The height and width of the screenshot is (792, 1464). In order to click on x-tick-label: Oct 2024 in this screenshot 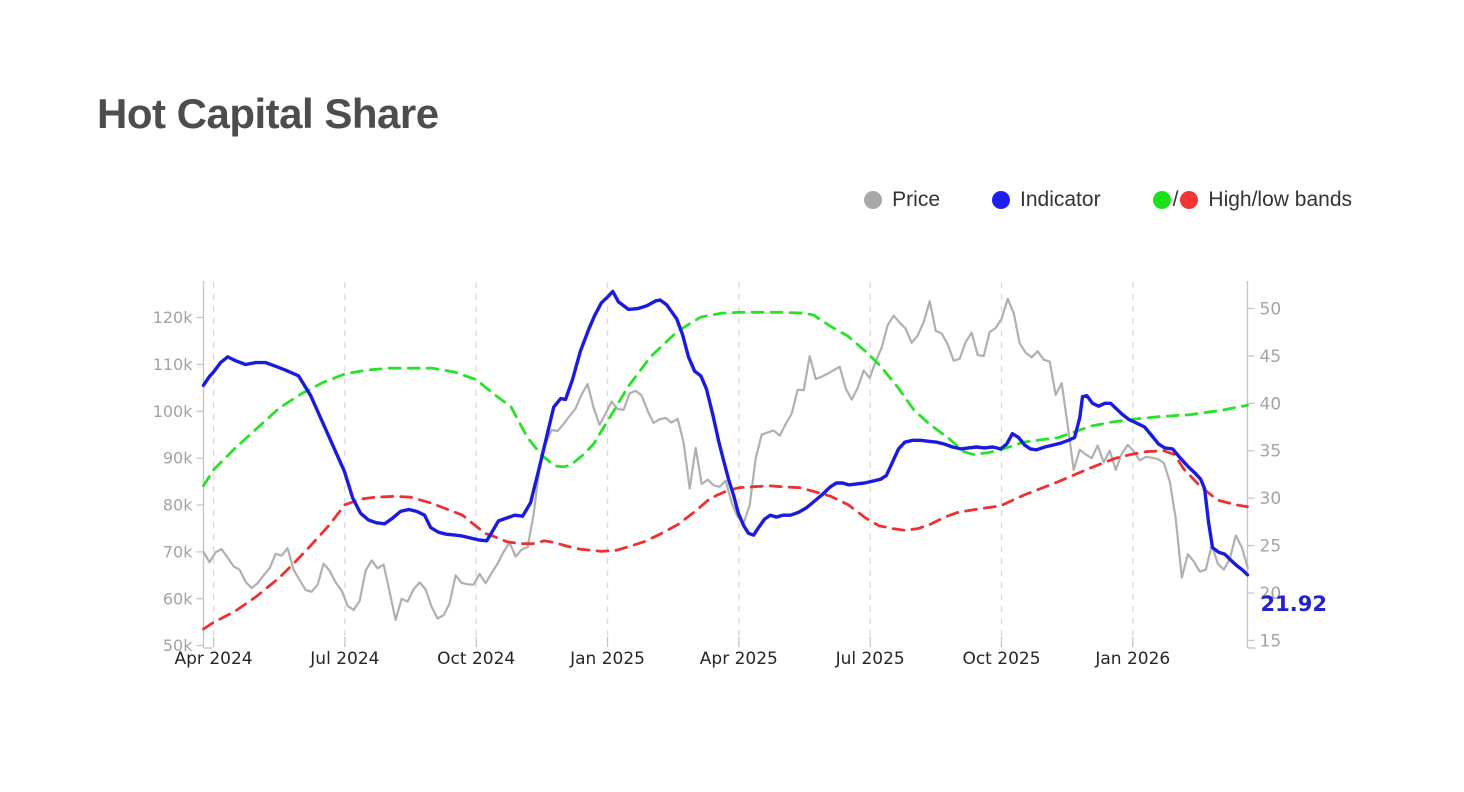, I will do `click(476, 659)`.